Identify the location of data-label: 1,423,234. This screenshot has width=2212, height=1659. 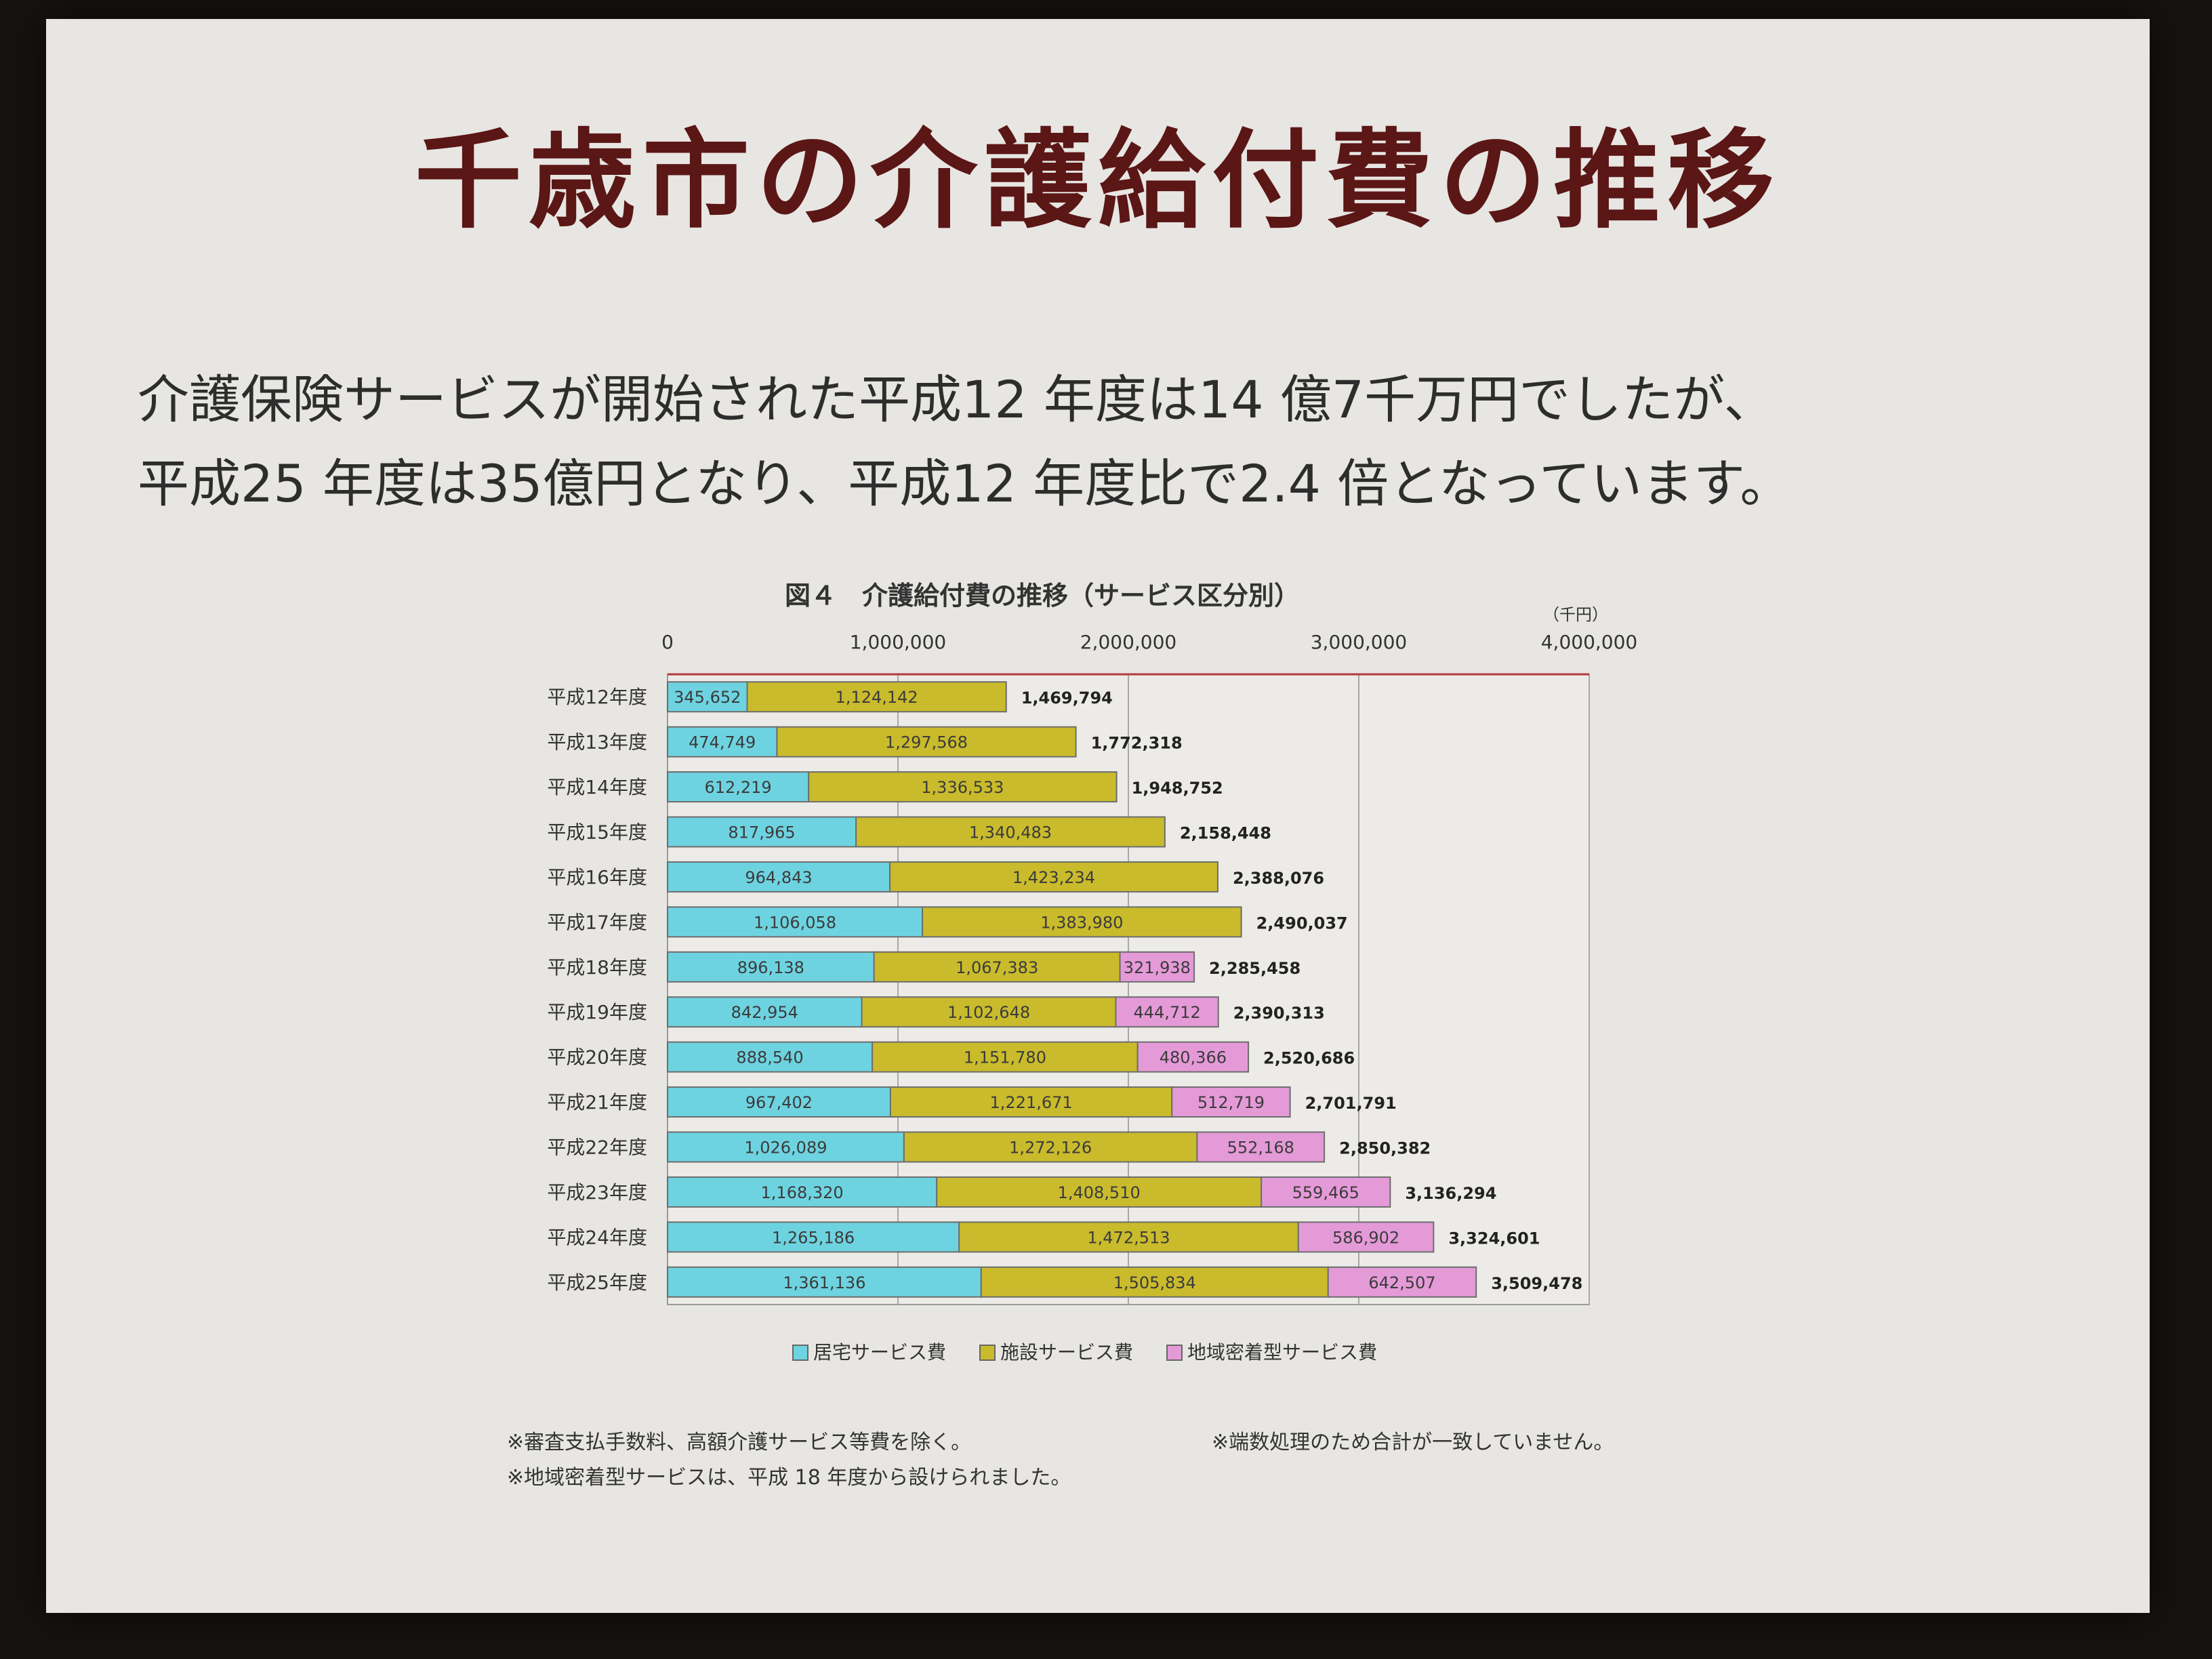
(1053, 878).